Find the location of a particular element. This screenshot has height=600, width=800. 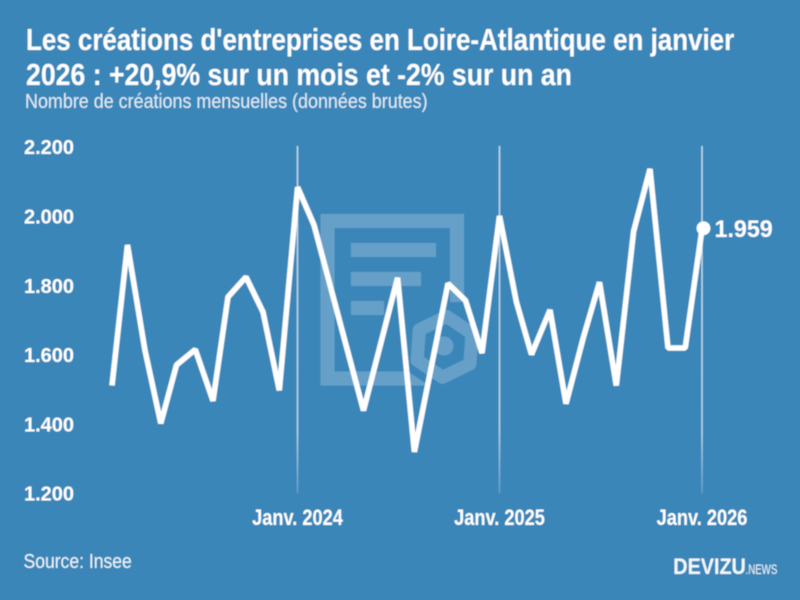

svg-text: Source: Insee is located at coordinates (78, 561).